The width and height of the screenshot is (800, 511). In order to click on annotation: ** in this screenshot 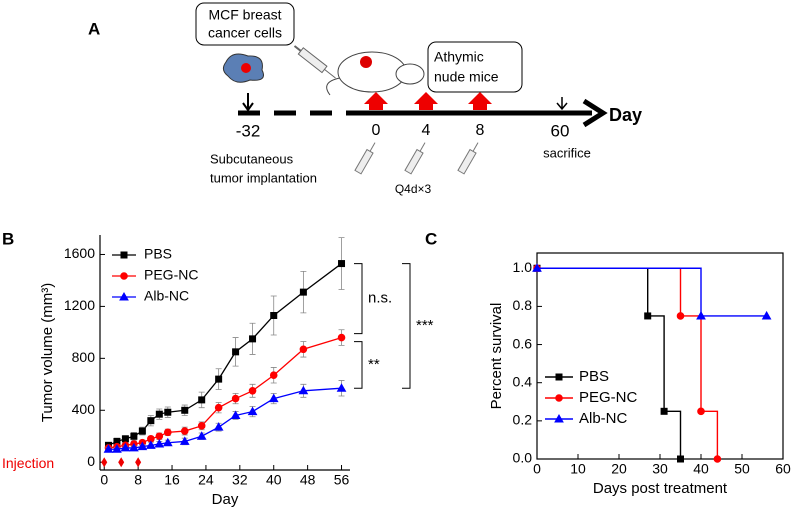, I will do `click(374, 364)`.